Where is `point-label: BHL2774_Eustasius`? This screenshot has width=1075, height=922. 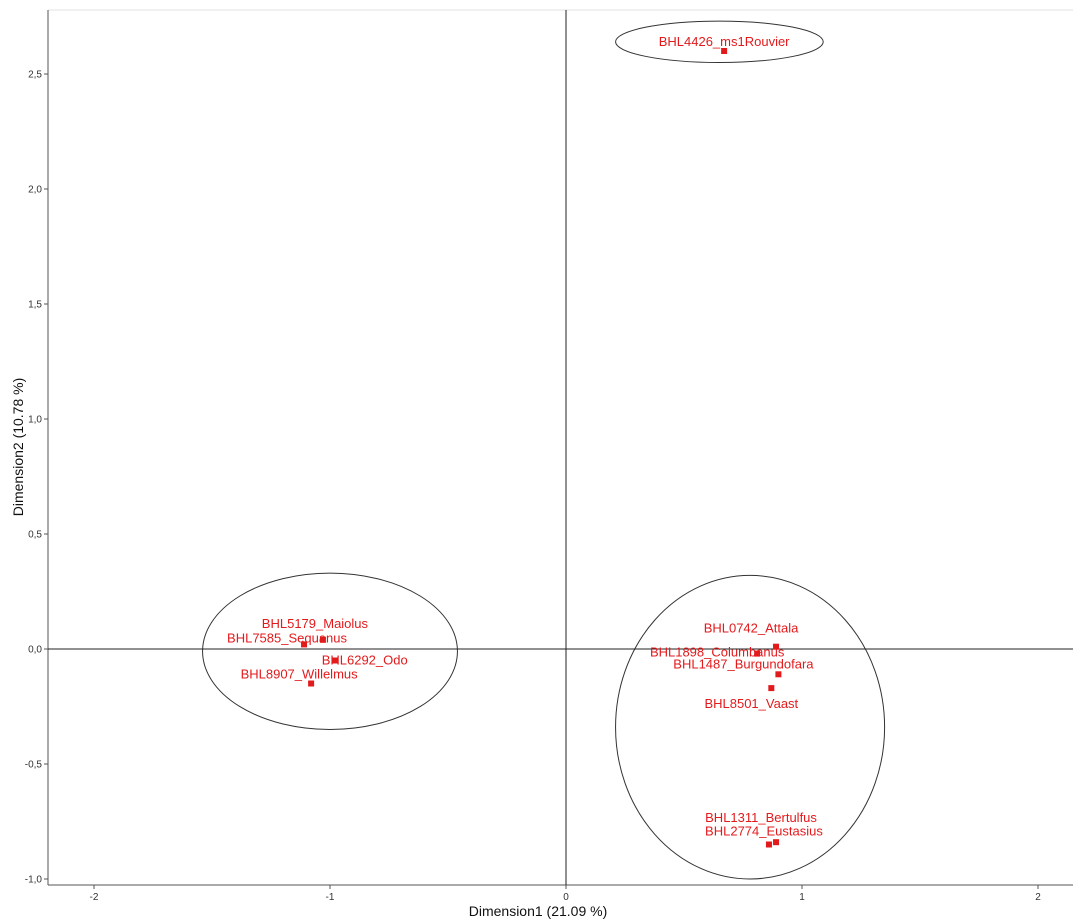 point-label: BHL2774_Eustasius is located at coordinates (764, 831).